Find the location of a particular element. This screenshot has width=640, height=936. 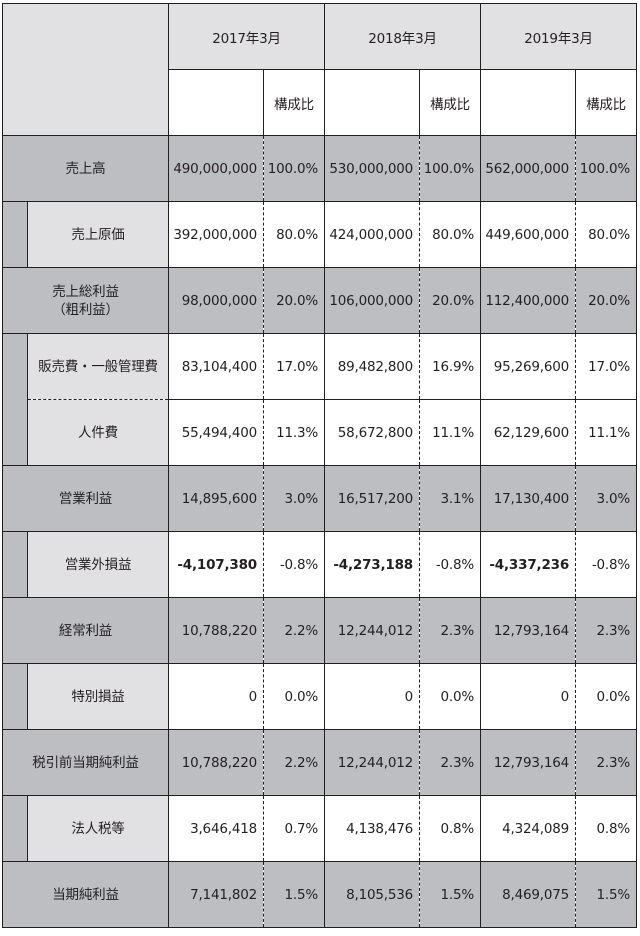

header-row-years: 2017年3月 2018年3月 2019年3月 is located at coordinates (320, 69).